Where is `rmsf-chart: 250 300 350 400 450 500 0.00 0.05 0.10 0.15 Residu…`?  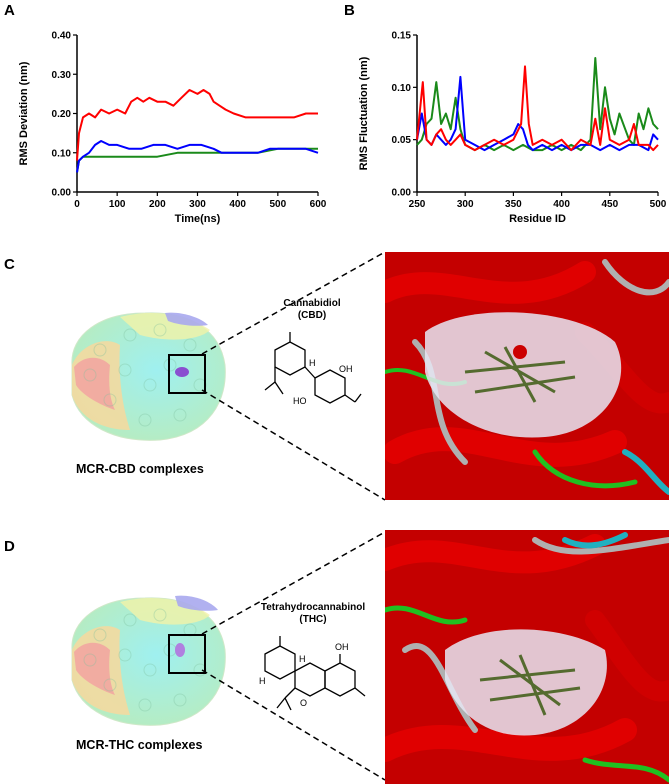 rmsf-chart: 250 300 350 400 450 500 0.00 0.05 0.10 0.15 Residu… is located at coordinates (512, 128).